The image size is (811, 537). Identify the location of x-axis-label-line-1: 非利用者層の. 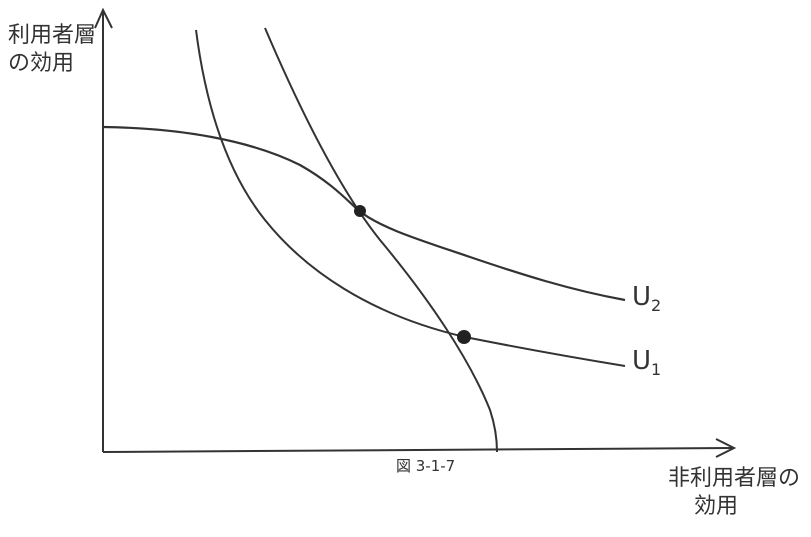
(734, 478).